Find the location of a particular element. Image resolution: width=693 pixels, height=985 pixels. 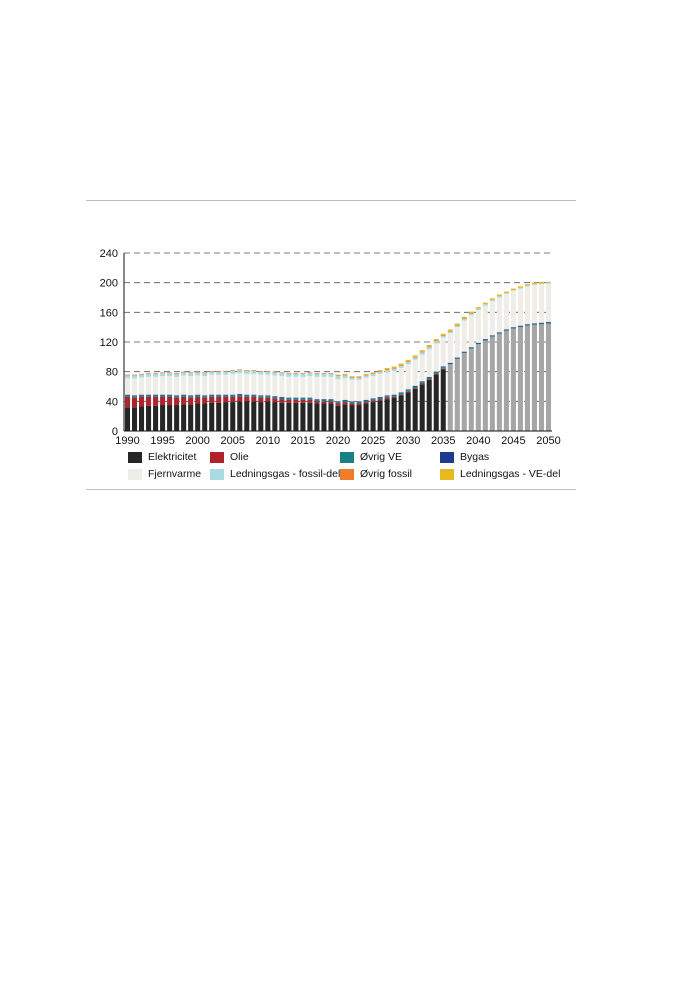

legend-label: Ledningsgas - VE-del is located at coordinates (510, 474).